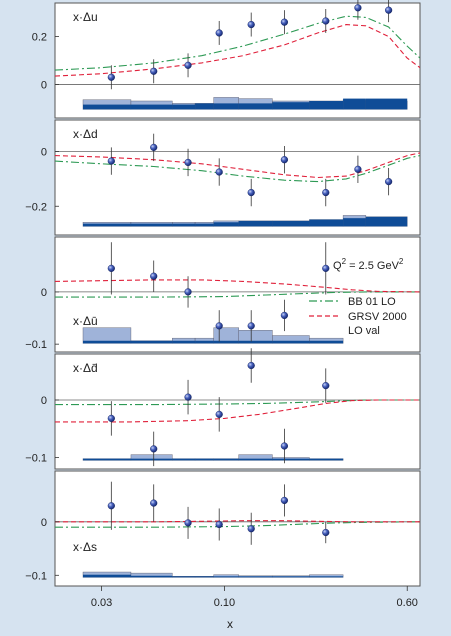  What do you see at coordinates (372, 302) in the screenshot?
I see `legend-bb01-label: BB 01 LO` at bounding box center [372, 302].